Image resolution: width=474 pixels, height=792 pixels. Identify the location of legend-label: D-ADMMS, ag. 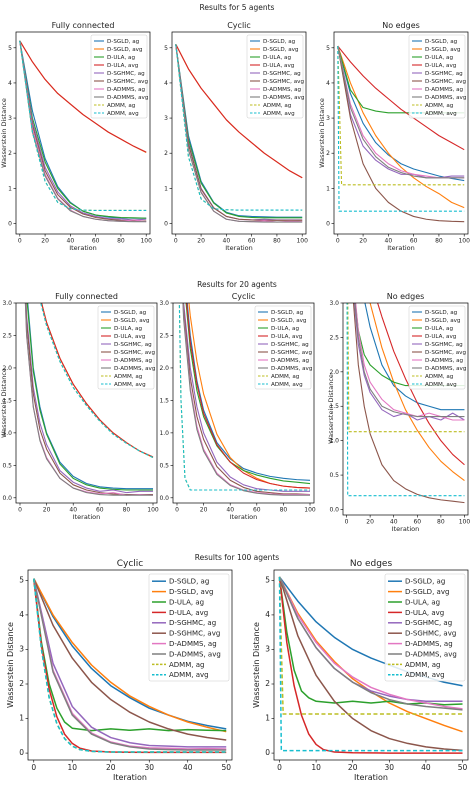
(133, 361).